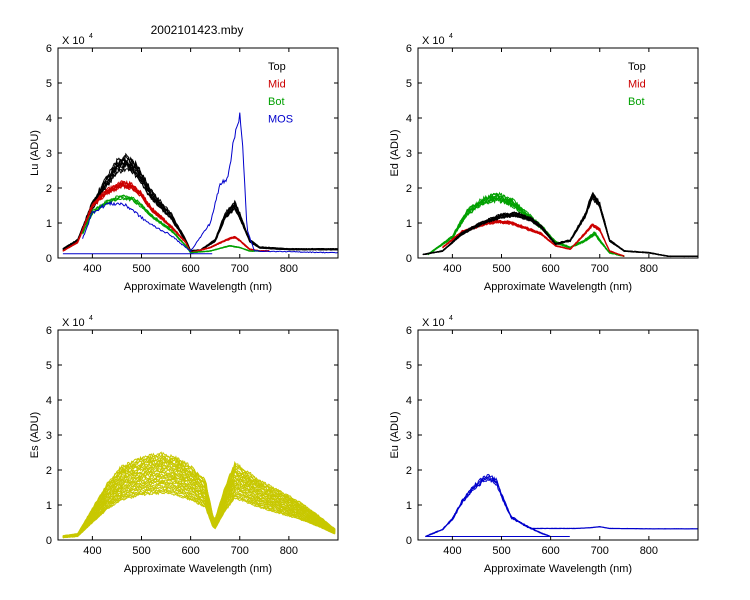  I want to click on lu-series-mos-line, so click(210, 183).